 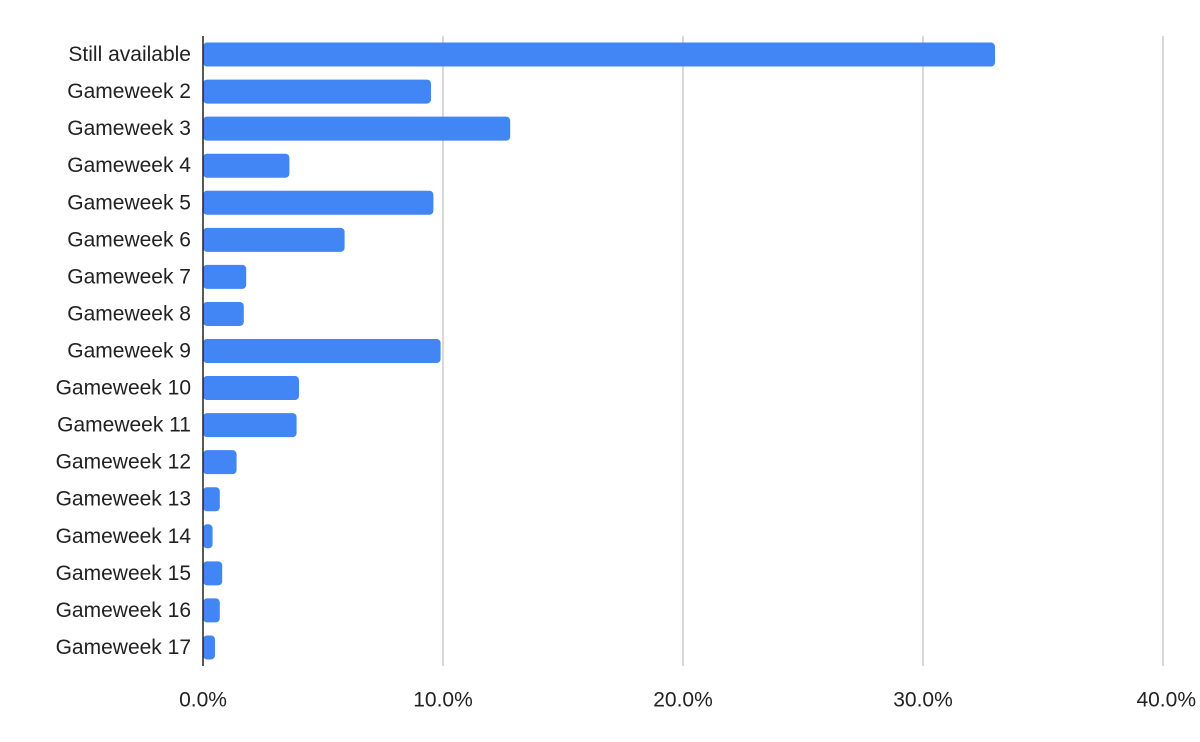 I want to click on x-tick-labels: 0.0% 10.0% 20.0% 30.0% 40.0%, so click(x=687, y=700).